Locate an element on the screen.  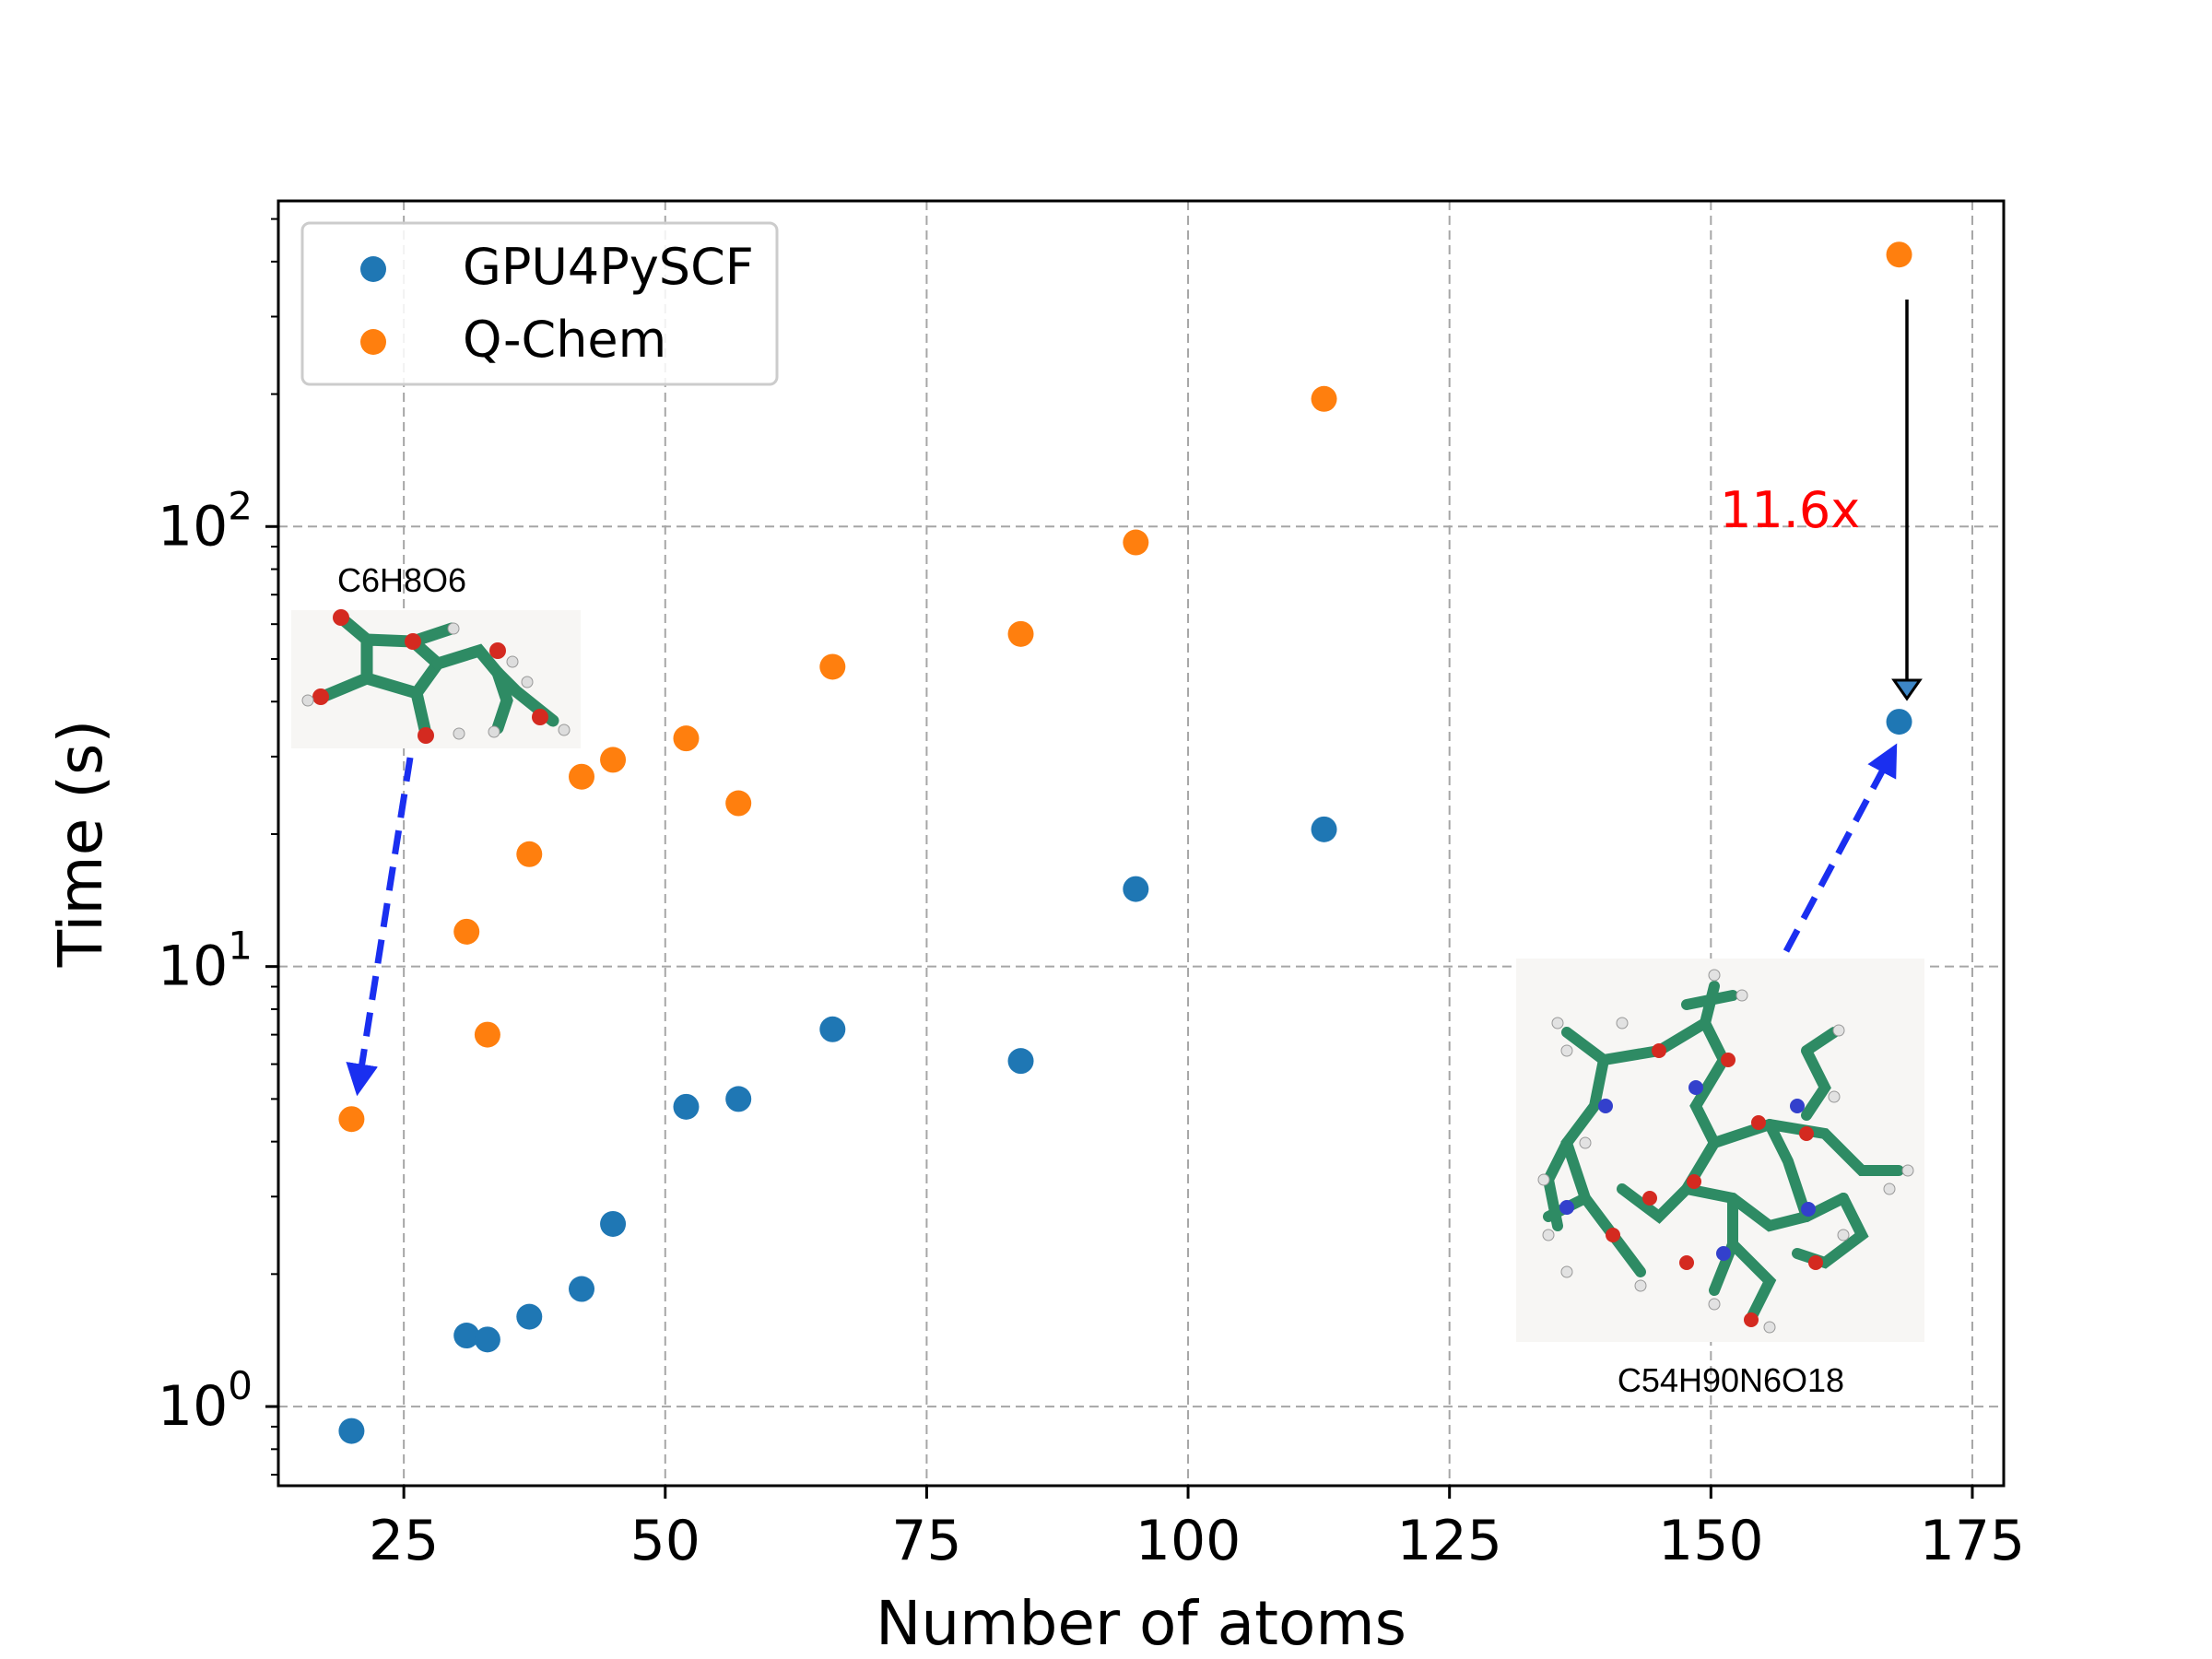
small-molecule-arrow is located at coordinates (380, 927).